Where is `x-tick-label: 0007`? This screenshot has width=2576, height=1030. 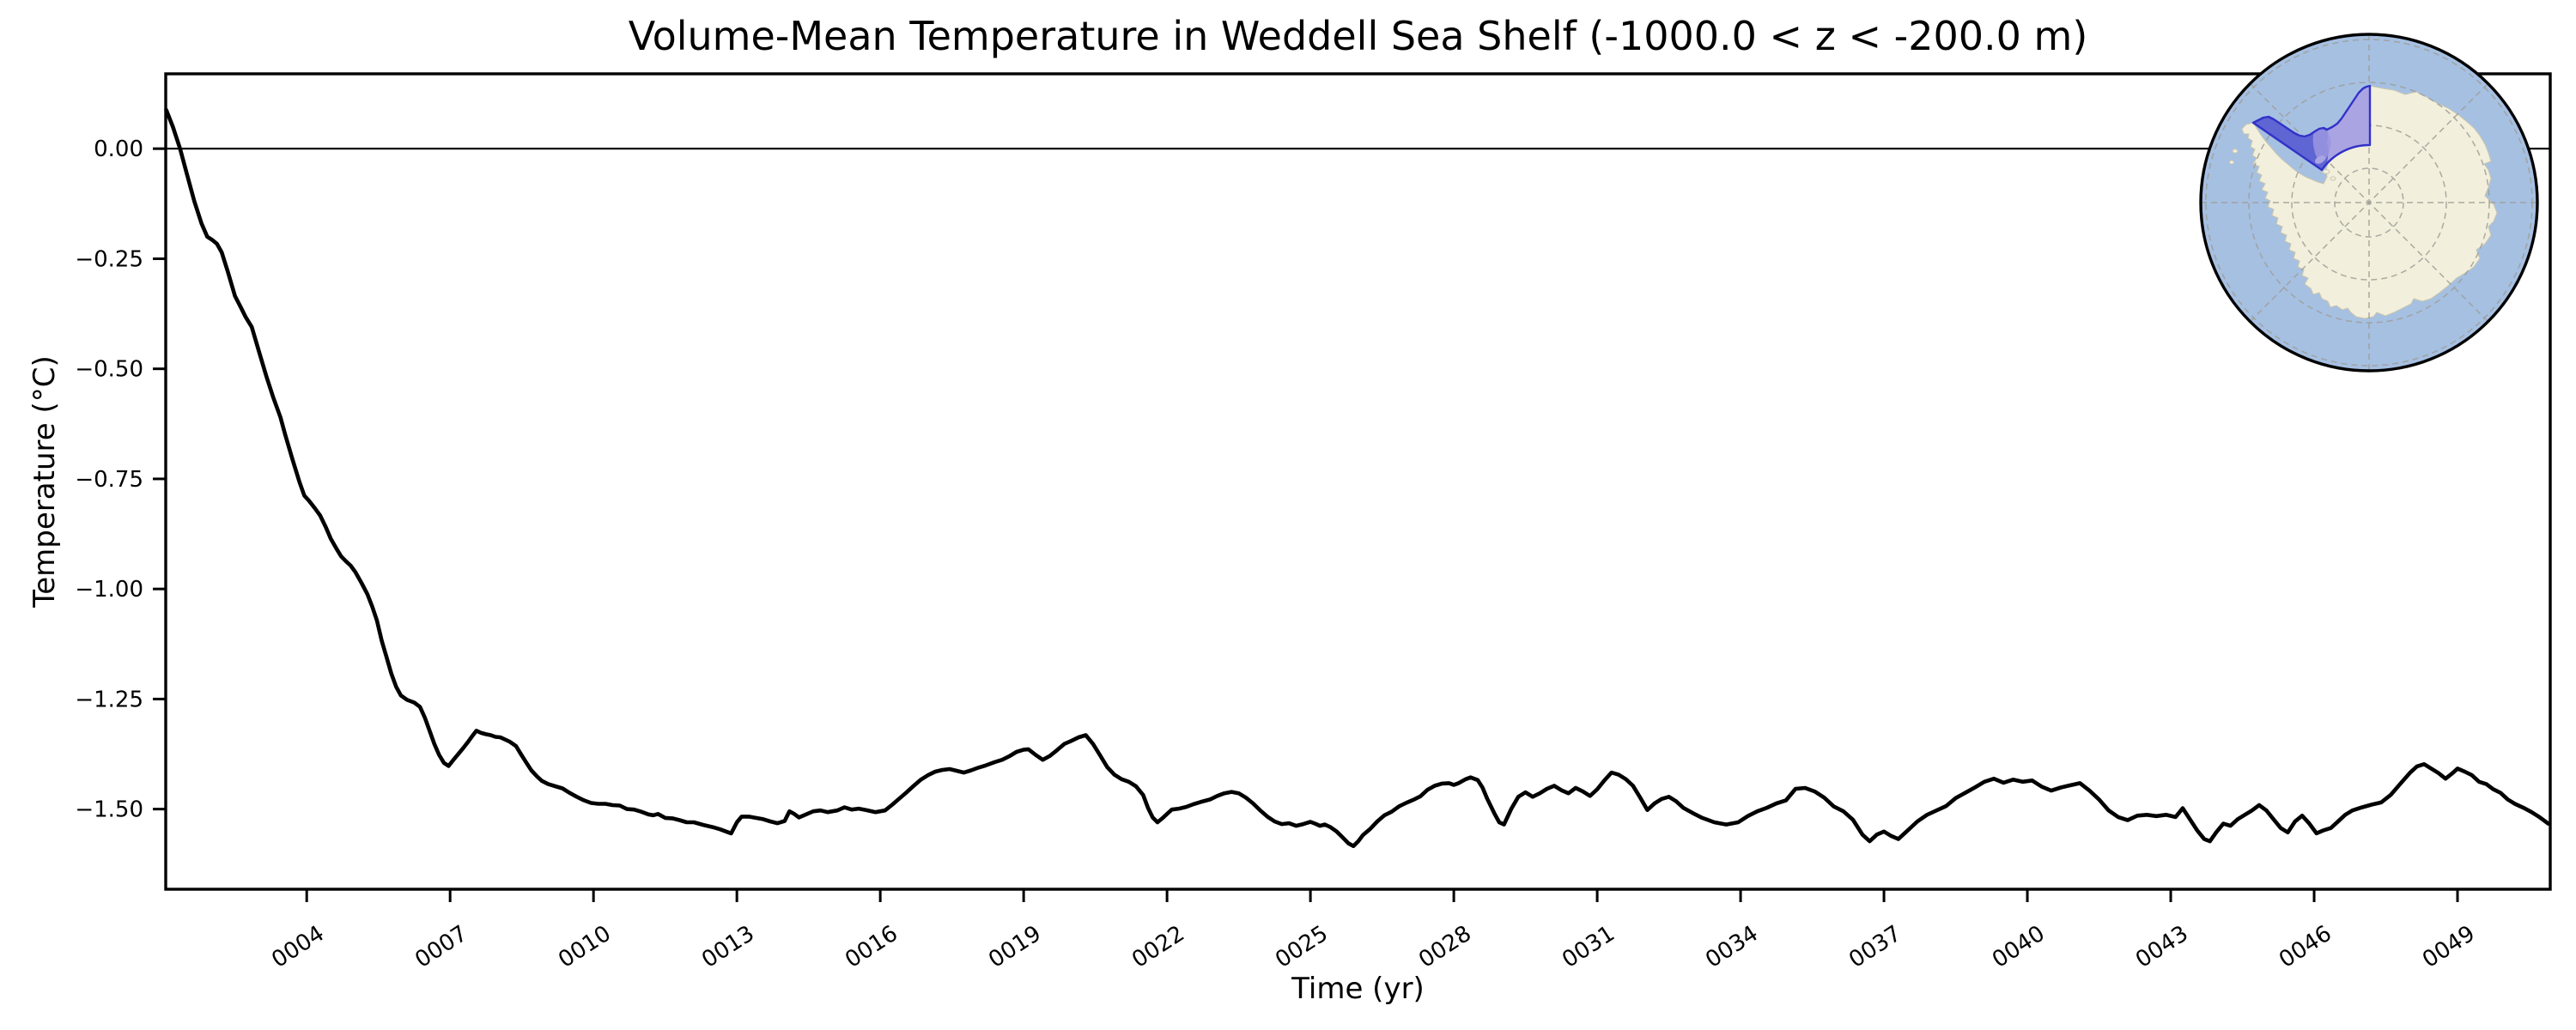 x-tick-label: 0007 is located at coordinates (441, 947).